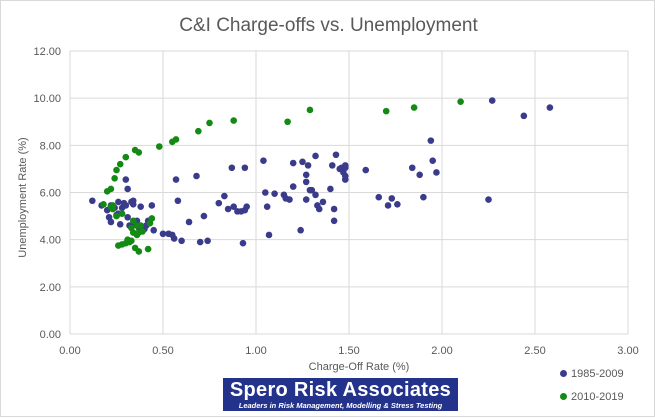  What do you see at coordinates (47, 99) in the screenshot?
I see `y-tick-label: 10.00` at bounding box center [47, 99].